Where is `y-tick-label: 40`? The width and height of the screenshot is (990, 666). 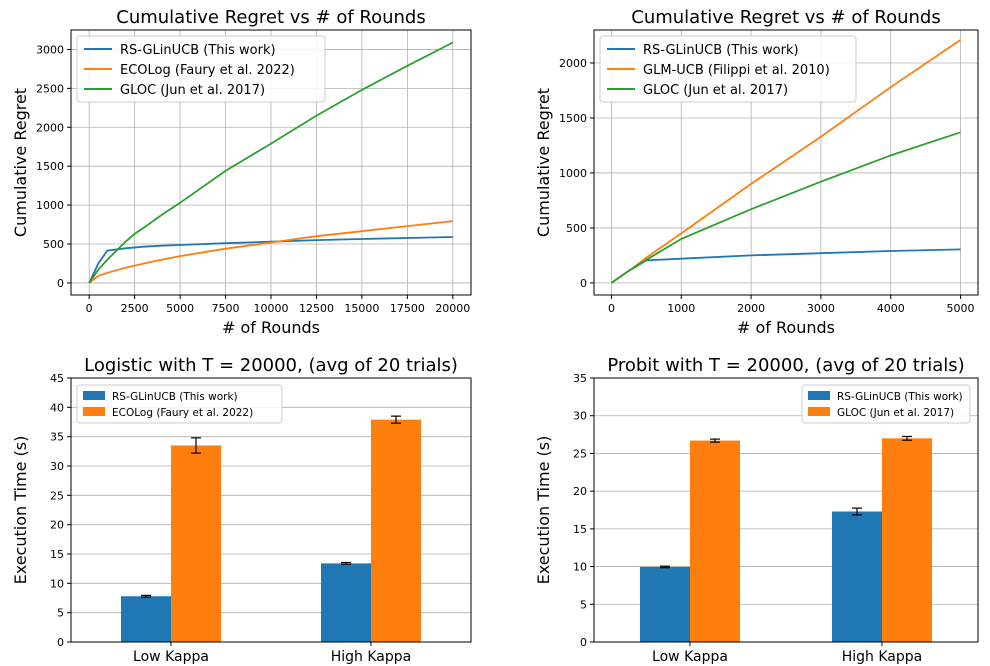
y-tick-label: 40 is located at coordinates (57, 407).